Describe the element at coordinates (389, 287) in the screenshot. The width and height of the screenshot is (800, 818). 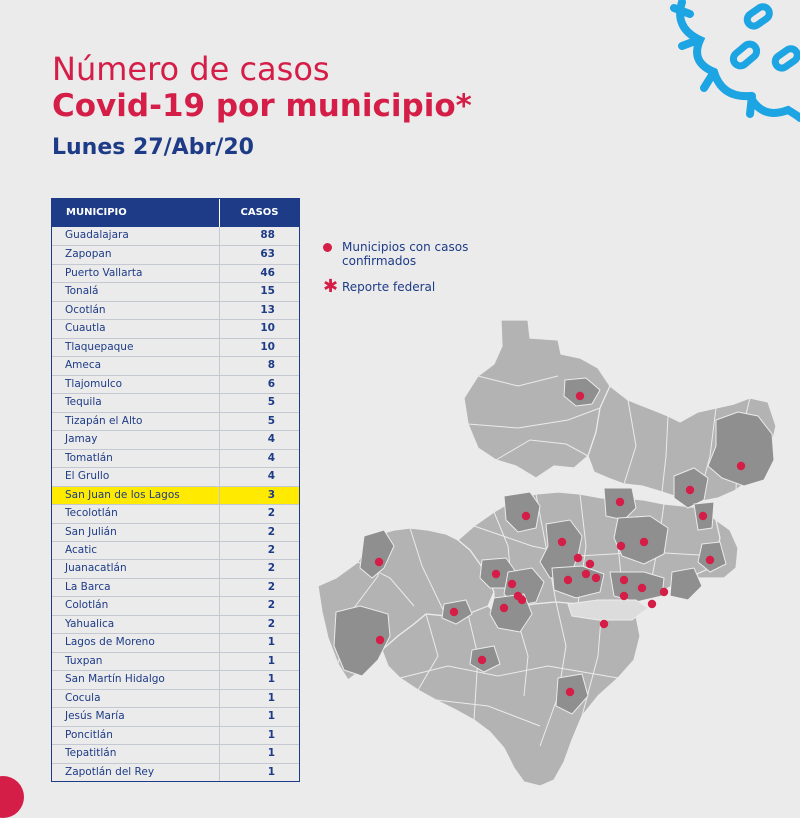
I see `legend-federal-label: Reporte federal` at that location.